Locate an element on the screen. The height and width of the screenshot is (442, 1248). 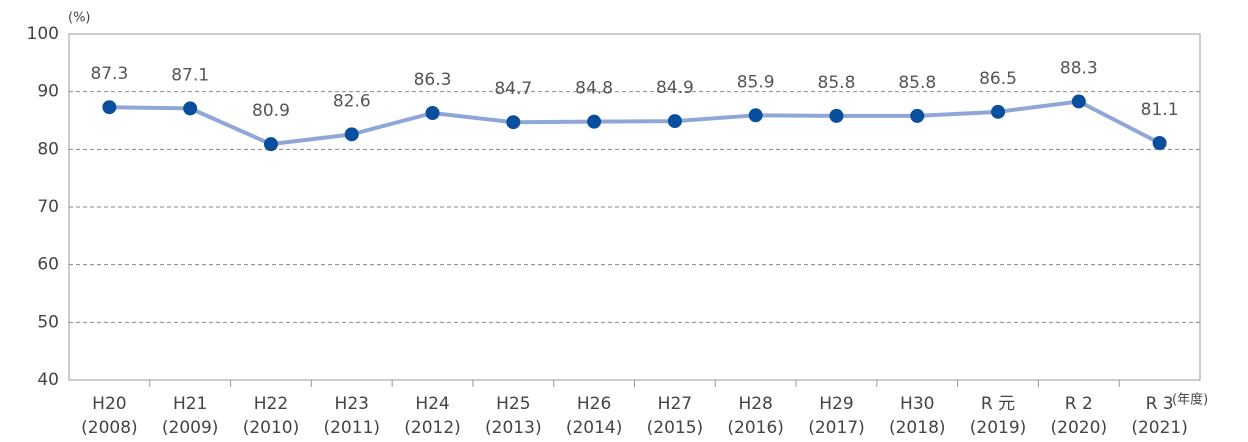
x-tick-label: H24 is located at coordinates (432, 404).